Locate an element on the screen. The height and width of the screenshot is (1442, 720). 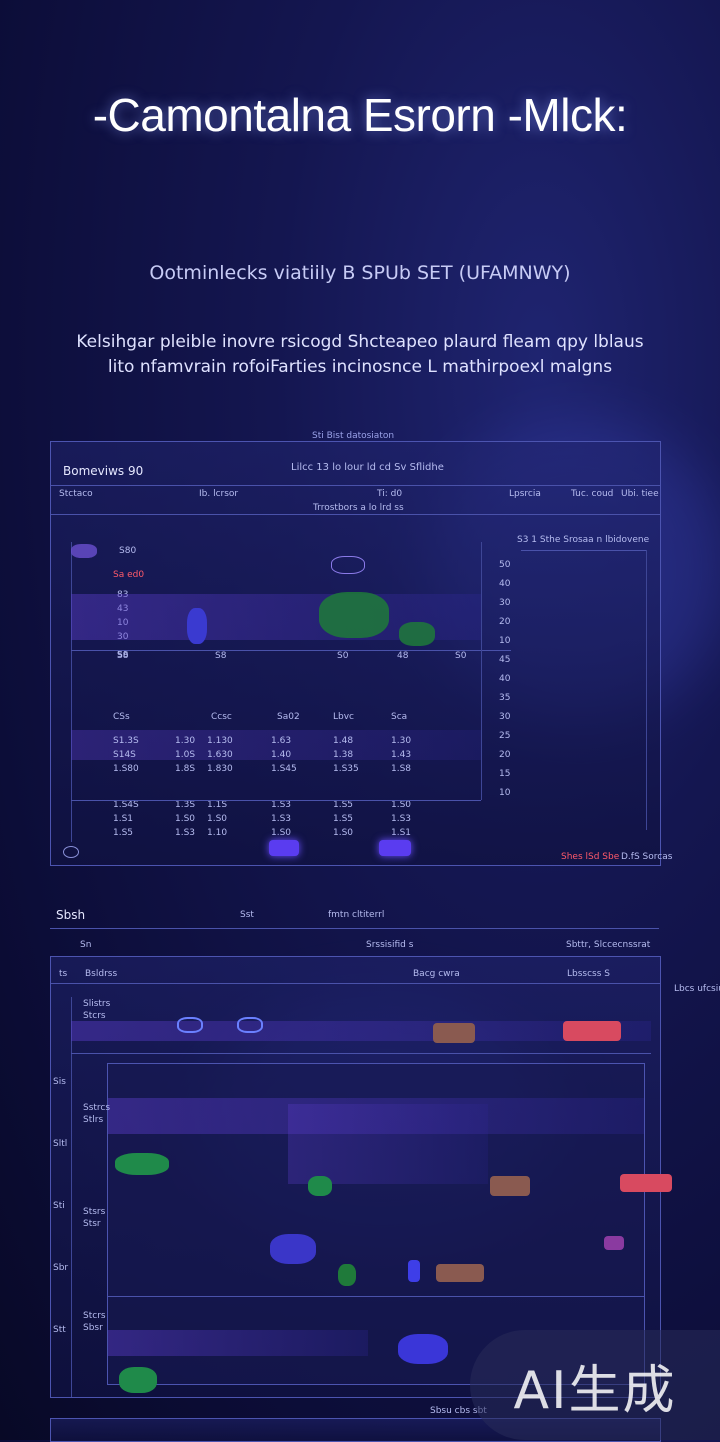
row-label: 83 is located at coordinates (122, 595).